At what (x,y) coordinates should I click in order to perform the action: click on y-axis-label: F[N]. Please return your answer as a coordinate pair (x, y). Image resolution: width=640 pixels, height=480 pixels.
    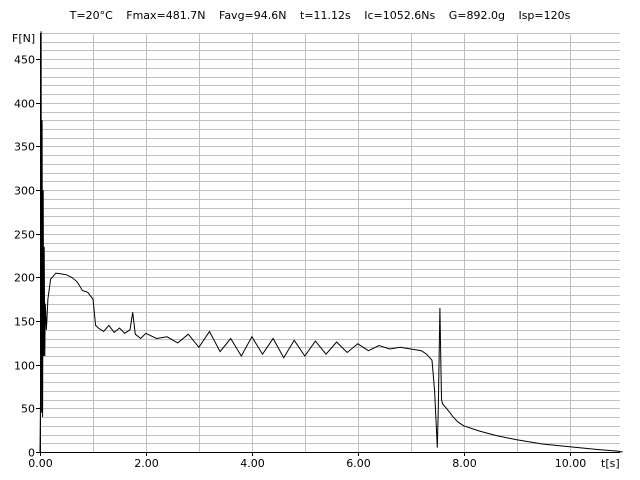
    Looking at the image, I should click on (23, 38).